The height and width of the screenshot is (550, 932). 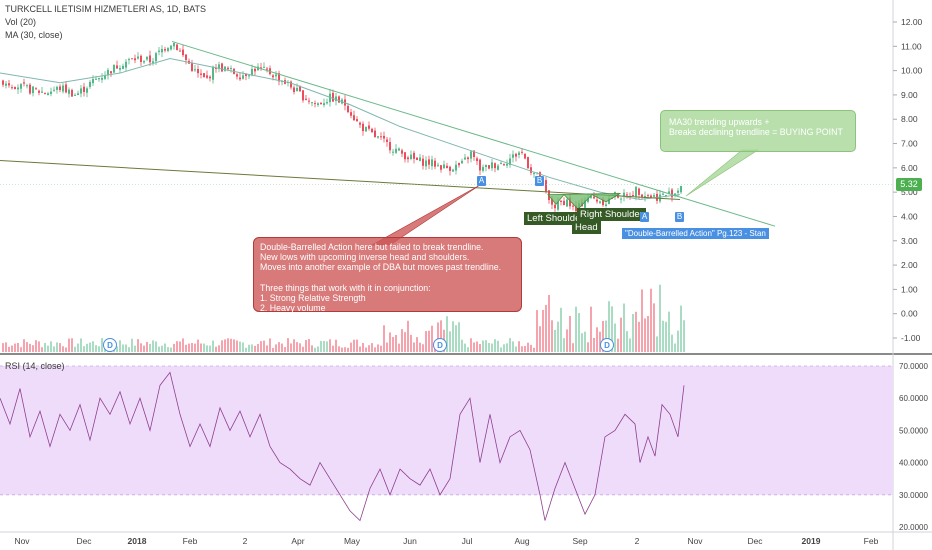 What do you see at coordinates (35, 366) in the screenshot?
I see `rsi-legend: RSI (14, close)` at bounding box center [35, 366].